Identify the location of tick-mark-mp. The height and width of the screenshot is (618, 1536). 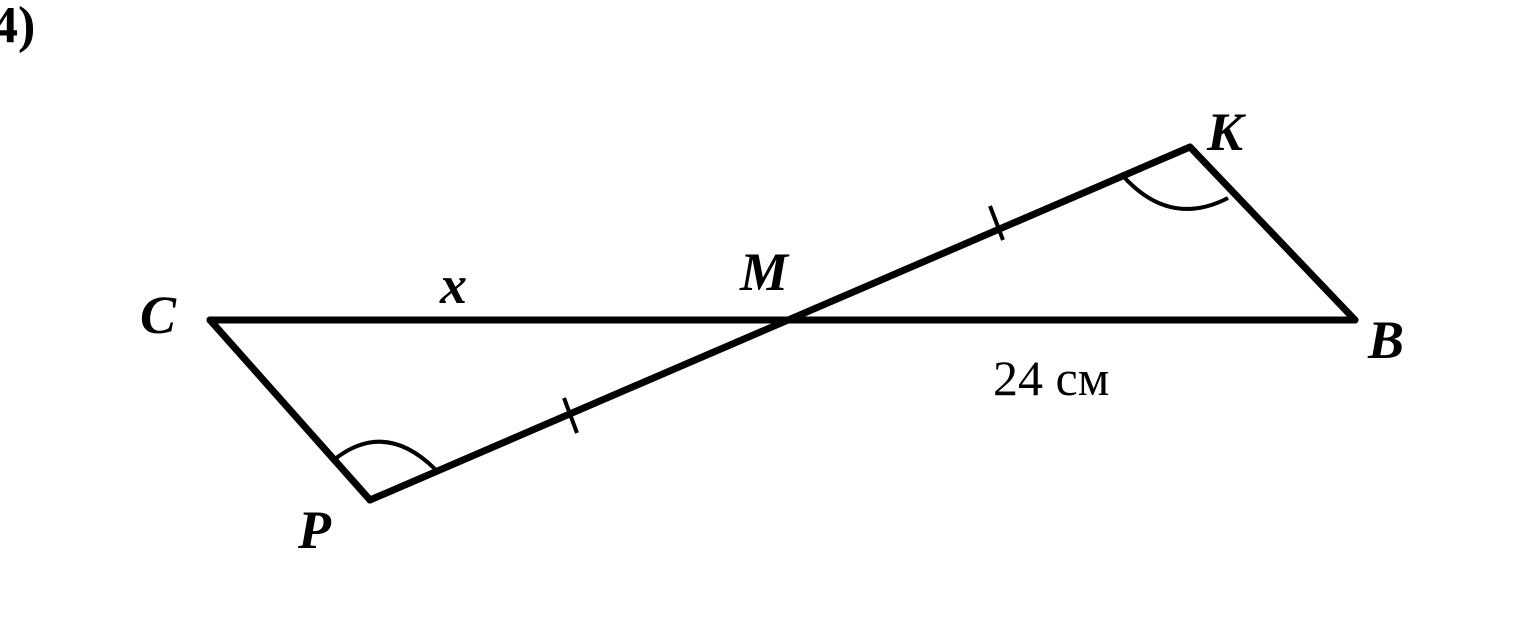
(570, 415).